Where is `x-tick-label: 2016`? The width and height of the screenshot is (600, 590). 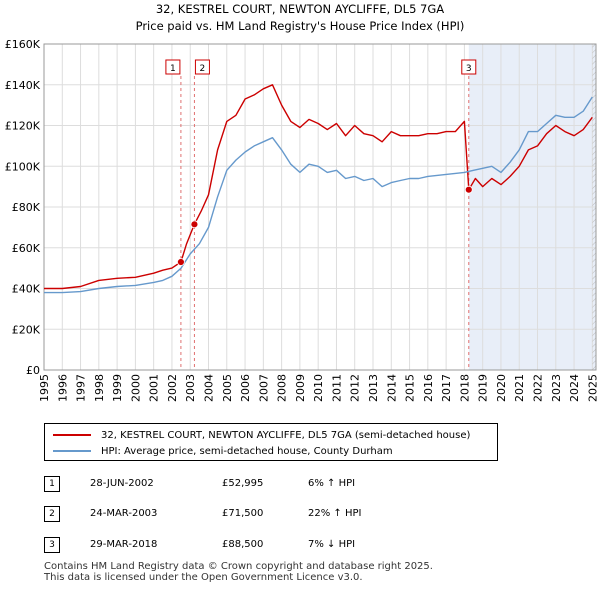
x-tick-label: 2016 is located at coordinates (428, 388).